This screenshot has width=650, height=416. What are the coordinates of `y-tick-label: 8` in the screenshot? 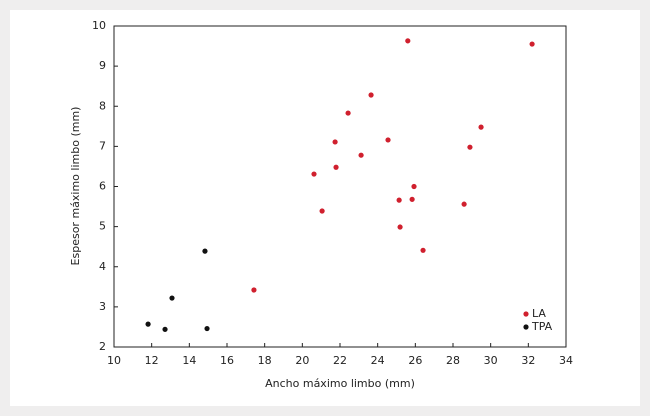 It's located at (102, 105).